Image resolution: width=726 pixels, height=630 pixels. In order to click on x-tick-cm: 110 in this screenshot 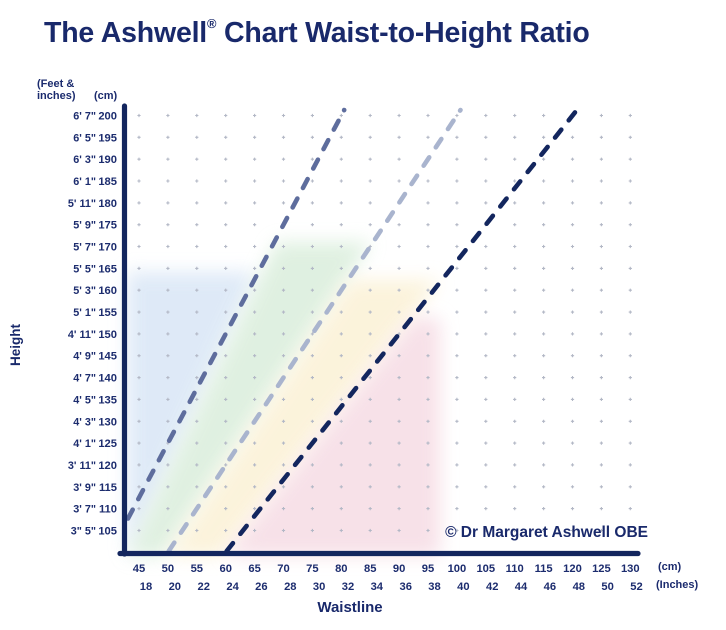, I will do `click(515, 569)`.